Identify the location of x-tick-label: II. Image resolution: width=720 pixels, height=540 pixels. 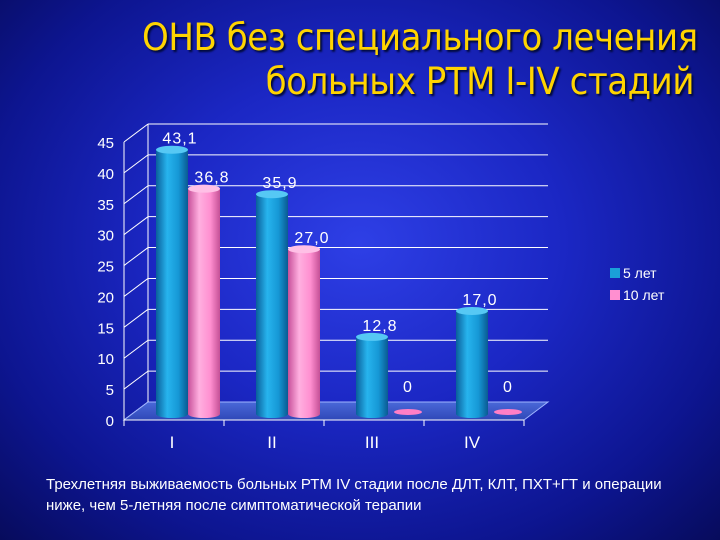
(271, 442).